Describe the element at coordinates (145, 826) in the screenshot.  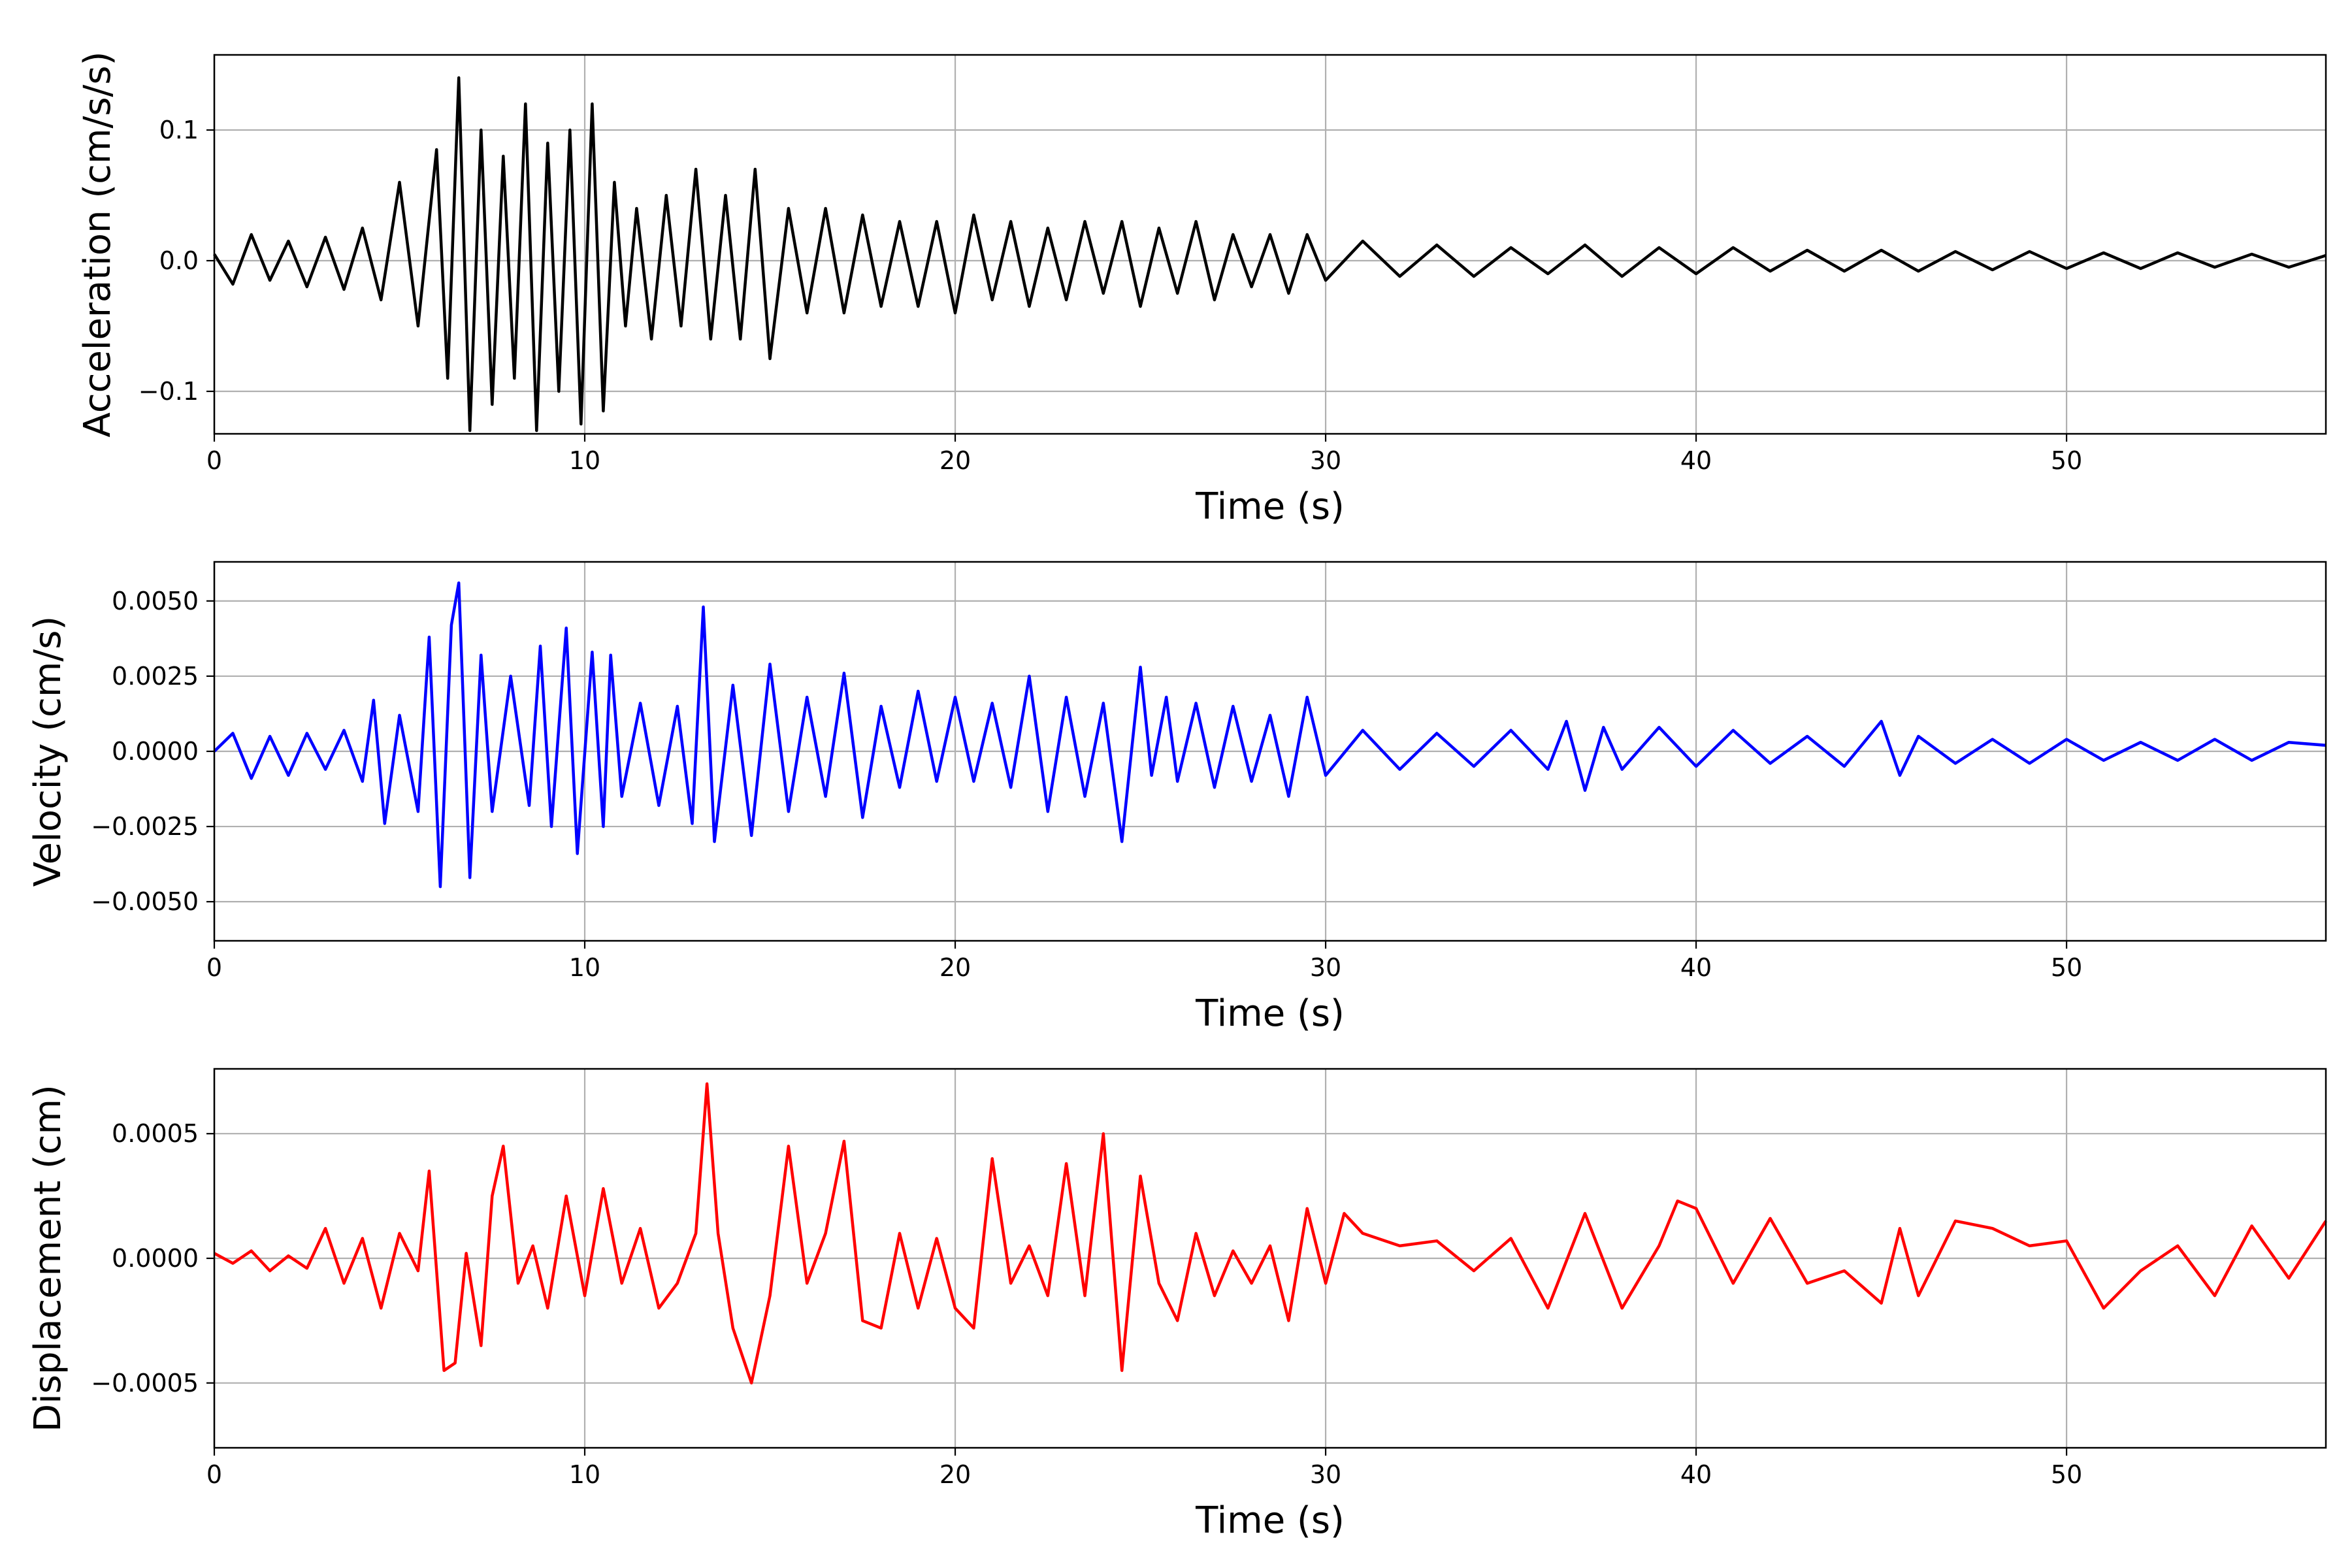
I see `velocity-ytick-label: −0.0025` at that location.